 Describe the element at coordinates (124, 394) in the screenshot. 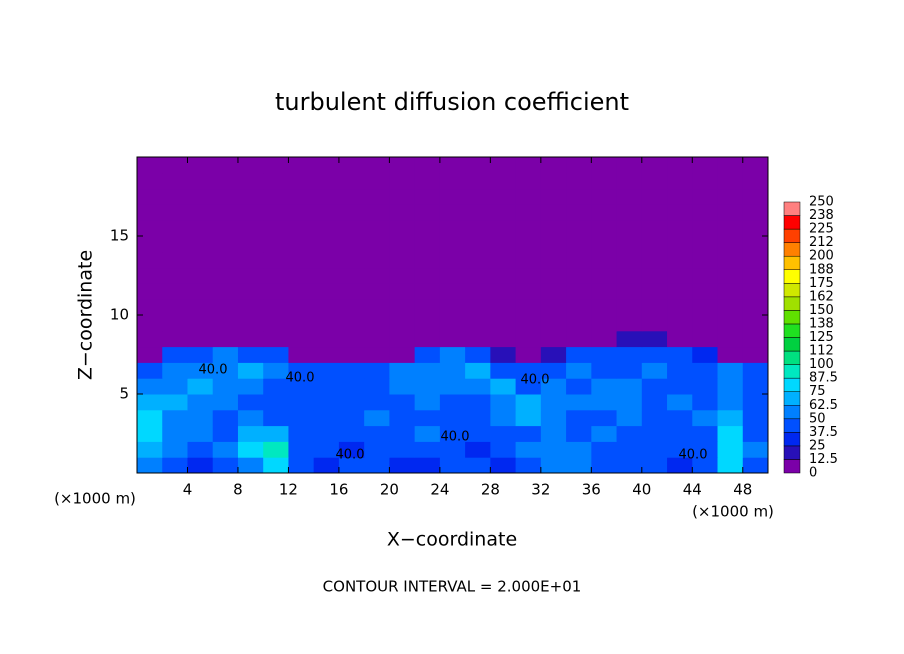

I see `y-tick-label: 5` at that location.